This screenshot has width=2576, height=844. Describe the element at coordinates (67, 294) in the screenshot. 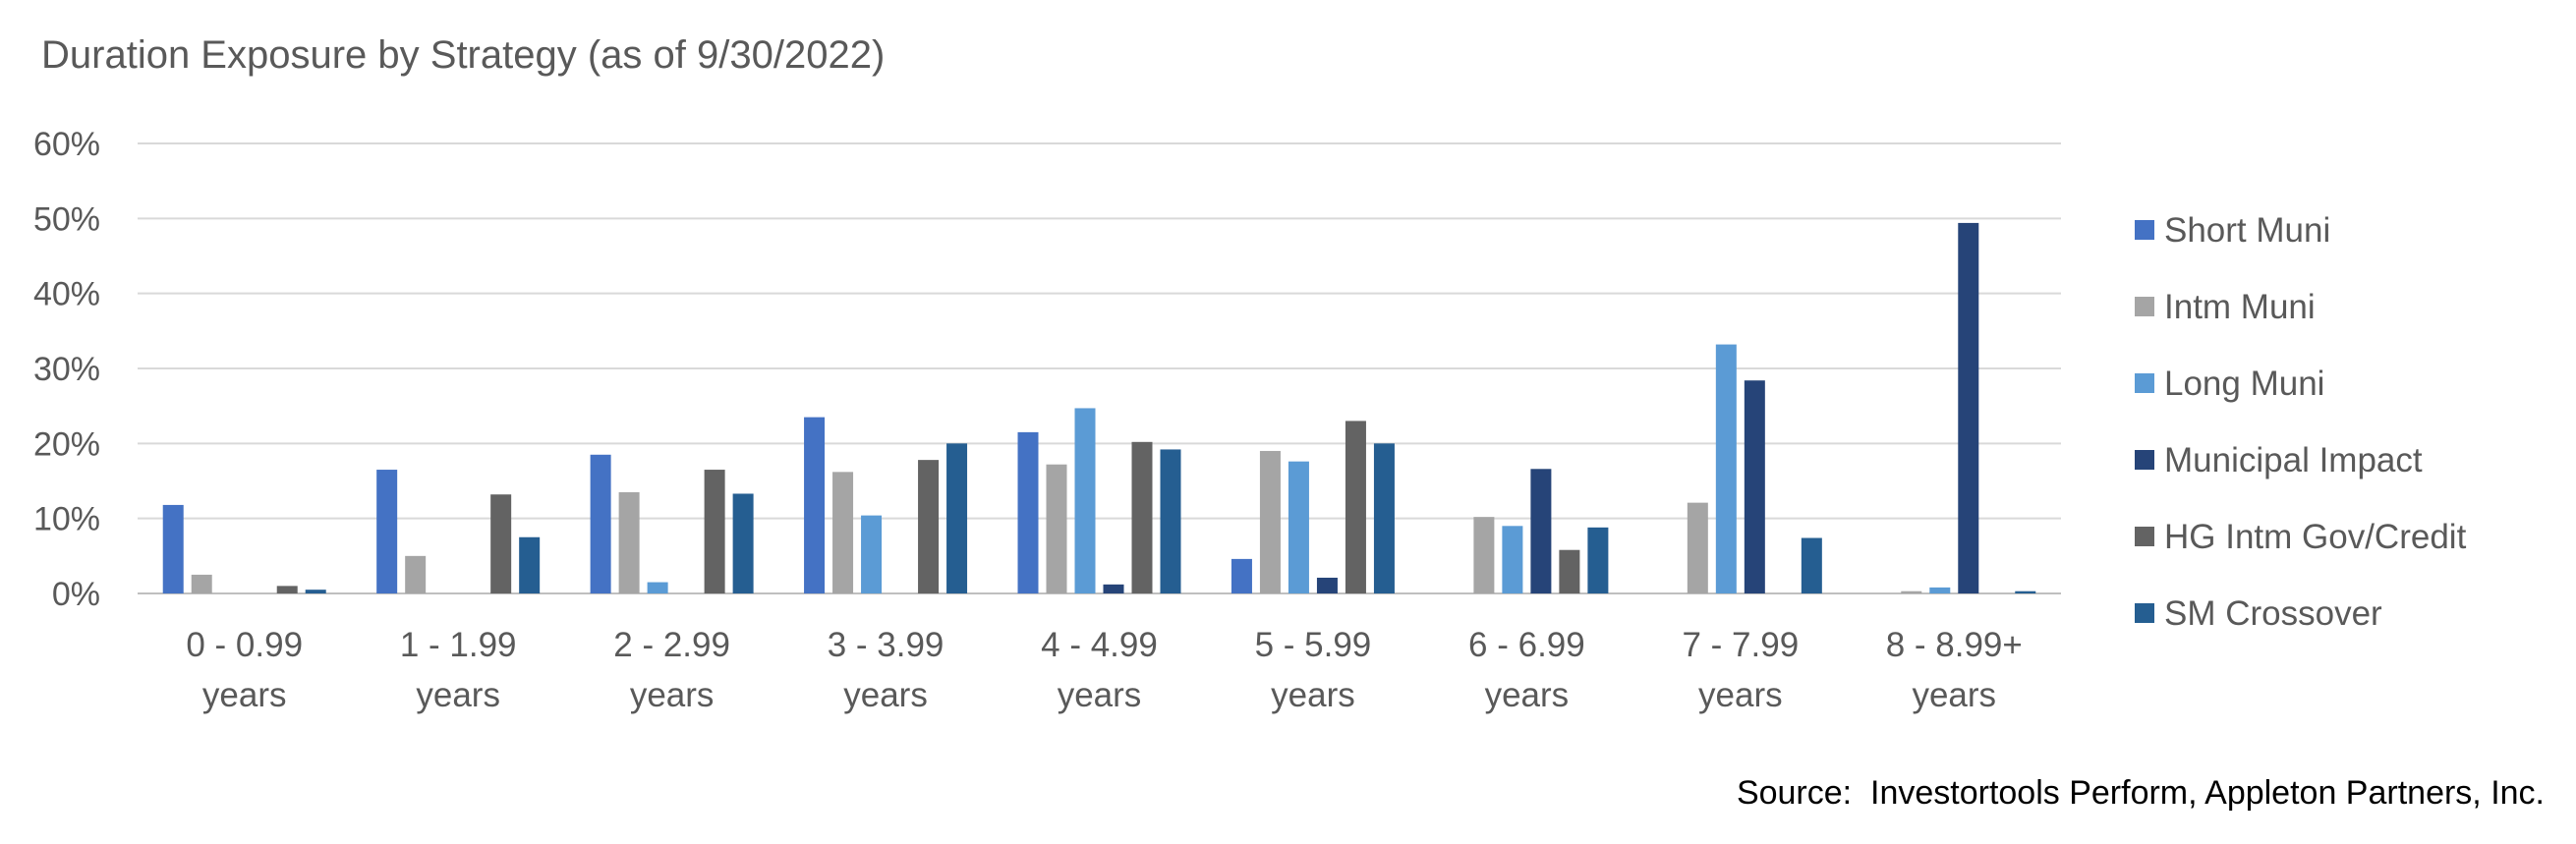

I see `y-tick-label: 40%` at that location.